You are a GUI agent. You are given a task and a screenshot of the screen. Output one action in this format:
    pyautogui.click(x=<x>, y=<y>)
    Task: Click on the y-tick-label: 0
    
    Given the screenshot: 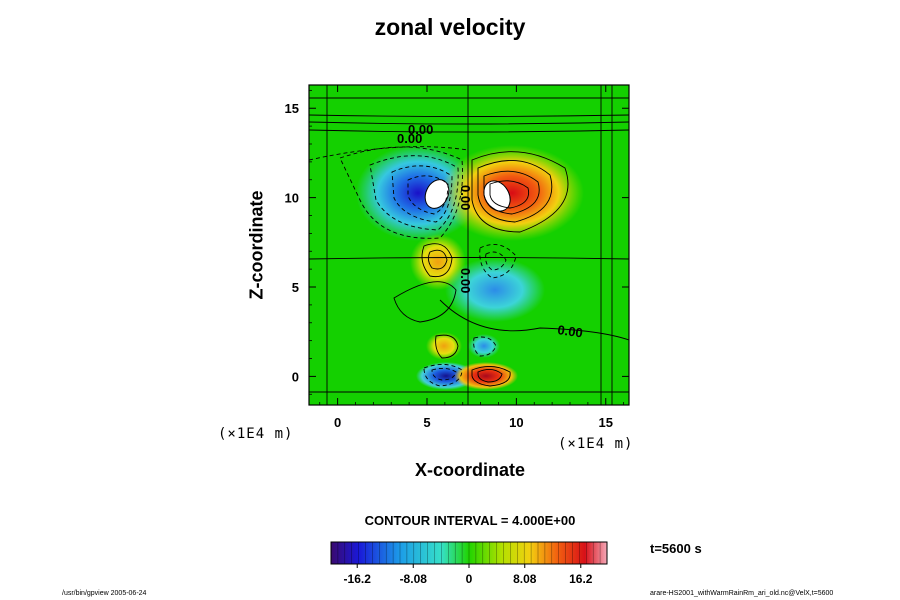 What is the action you would take?
    pyautogui.click(x=295, y=376)
    